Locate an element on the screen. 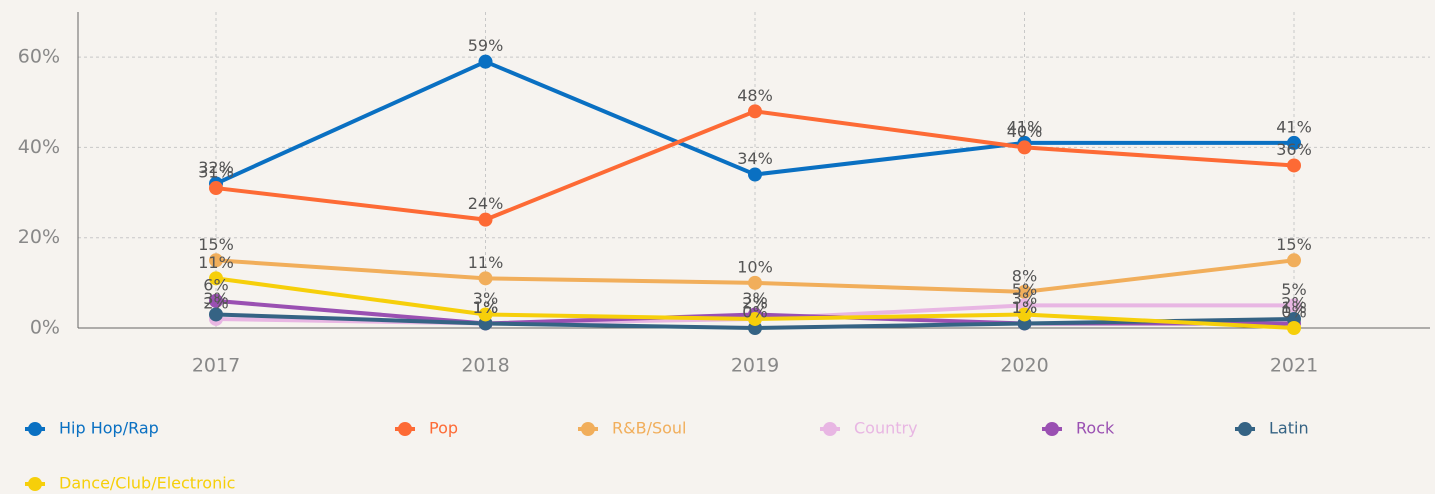 The width and height of the screenshot is (1435, 494). value-label: 59% is located at coordinates (486, 45).